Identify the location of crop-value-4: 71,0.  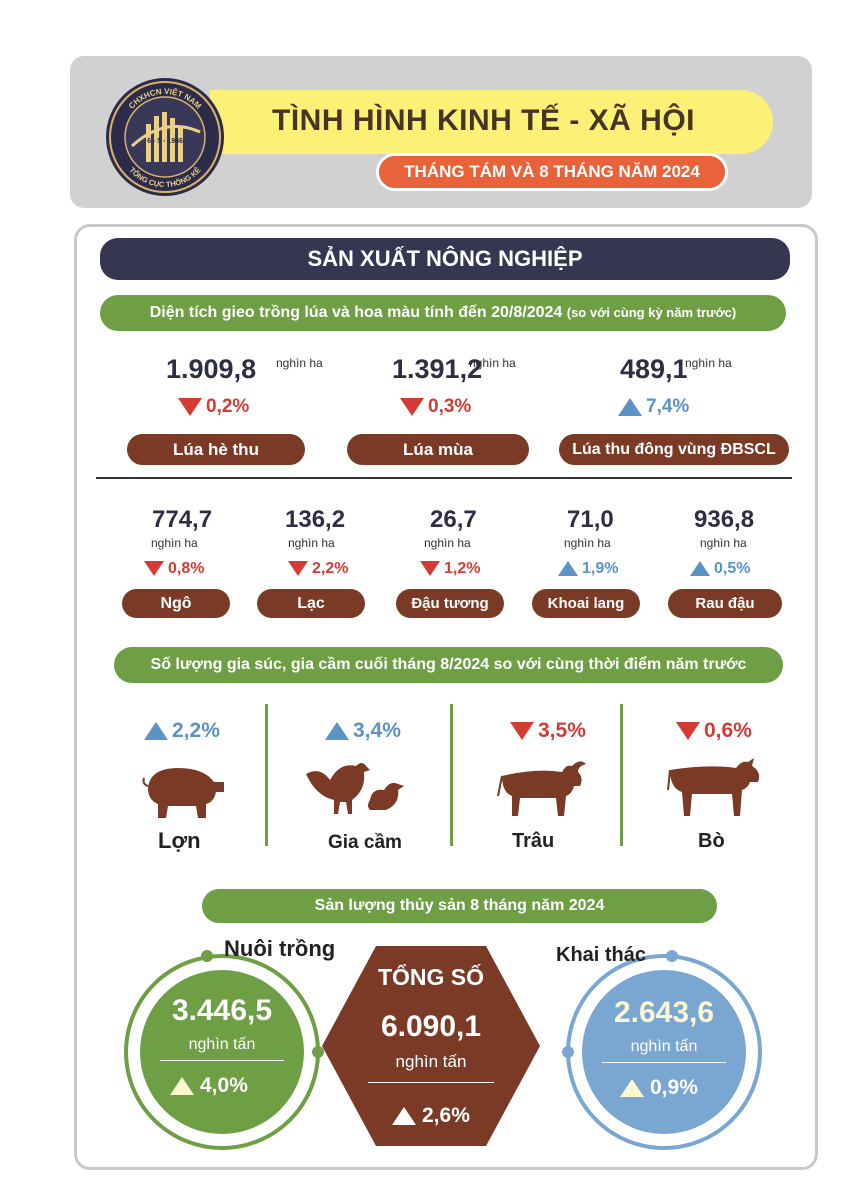
(590, 519).